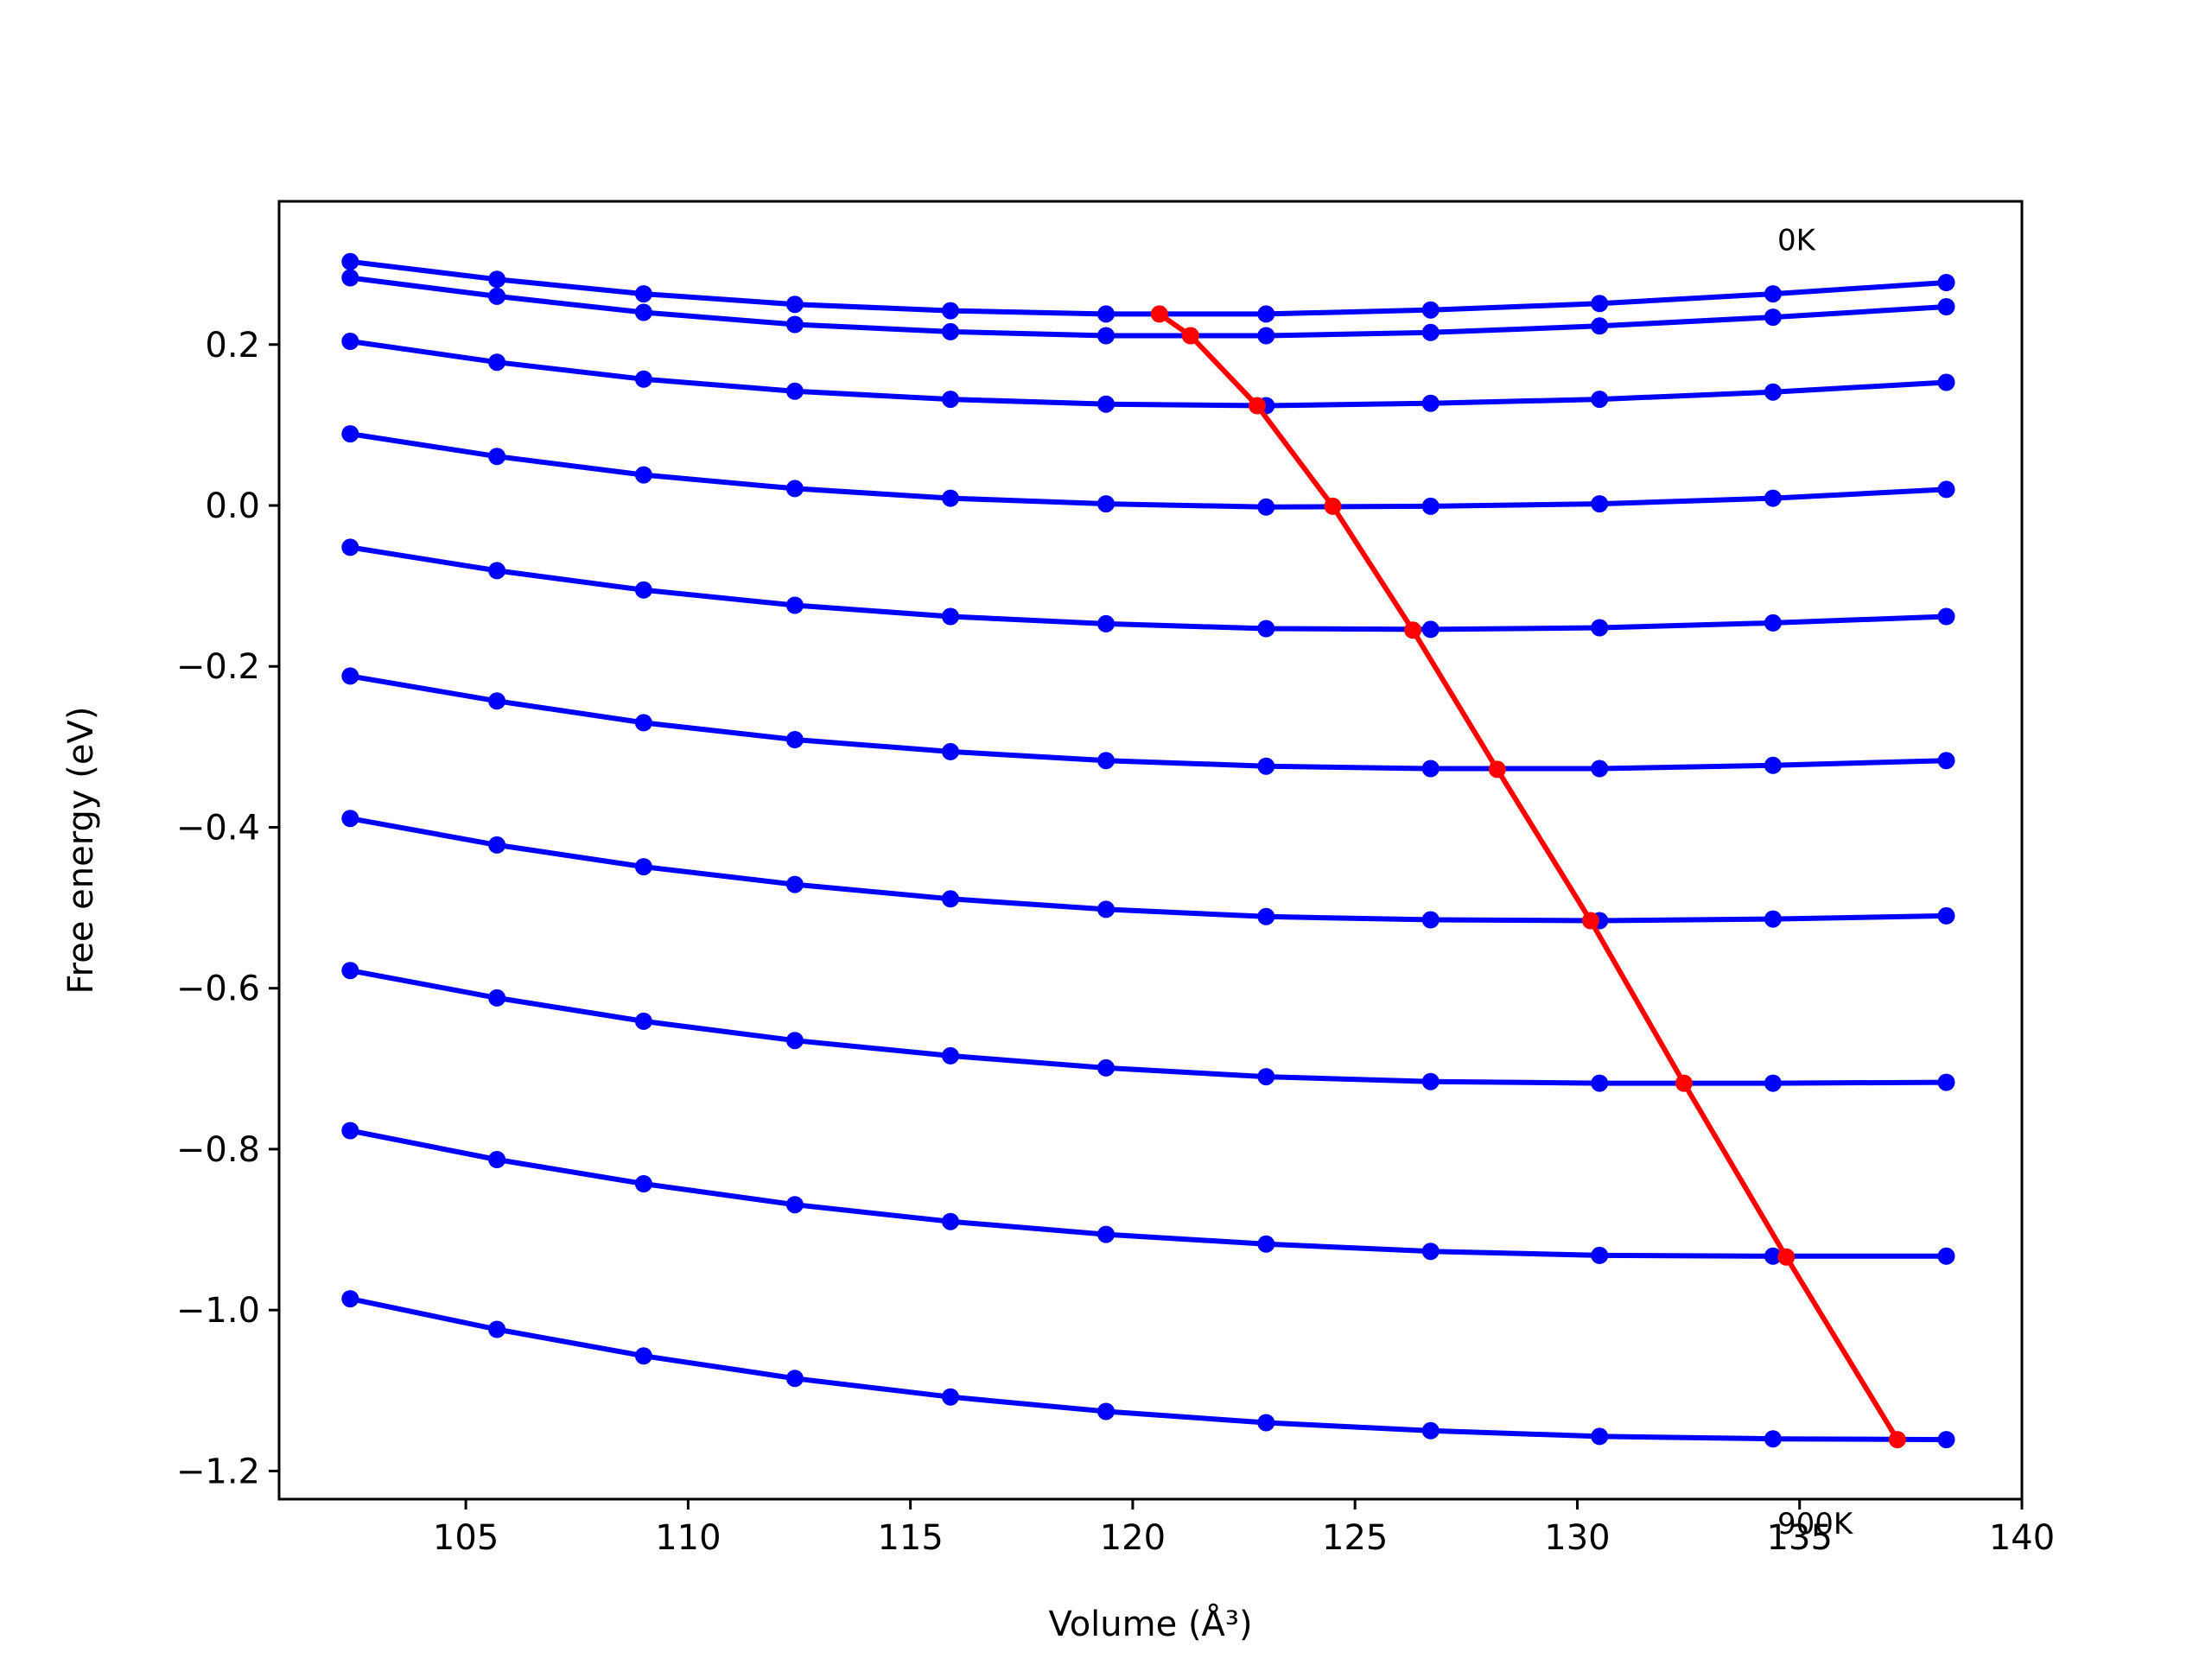 Image resolution: width=2212 pixels, height=1659 pixels. Describe the element at coordinates (1815, 1524) in the screenshot. I see `annotation-900k: 900K` at that location.